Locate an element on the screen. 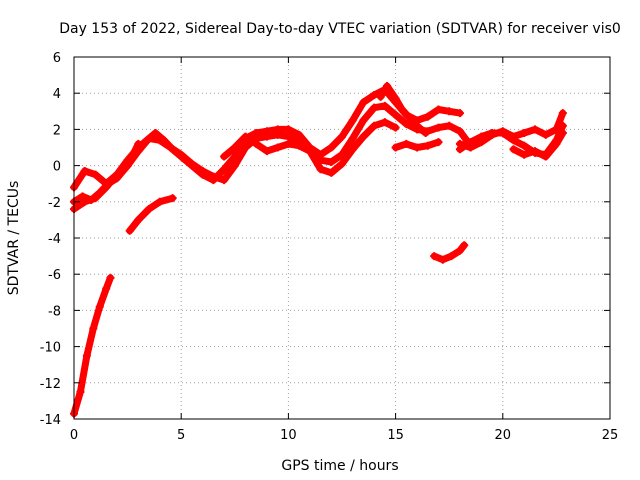  y-tick-label: 0 is located at coordinates (57, 167).